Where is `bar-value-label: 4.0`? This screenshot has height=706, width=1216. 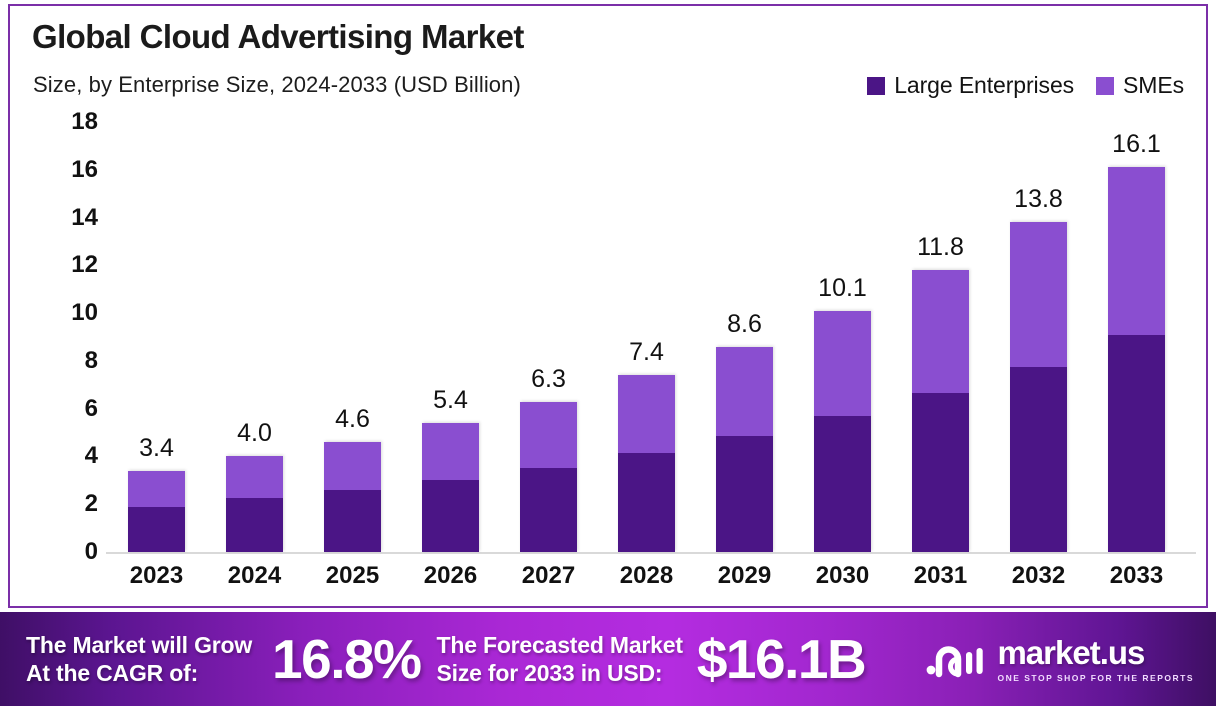
bar-value-label: 4.0 is located at coordinates (254, 433).